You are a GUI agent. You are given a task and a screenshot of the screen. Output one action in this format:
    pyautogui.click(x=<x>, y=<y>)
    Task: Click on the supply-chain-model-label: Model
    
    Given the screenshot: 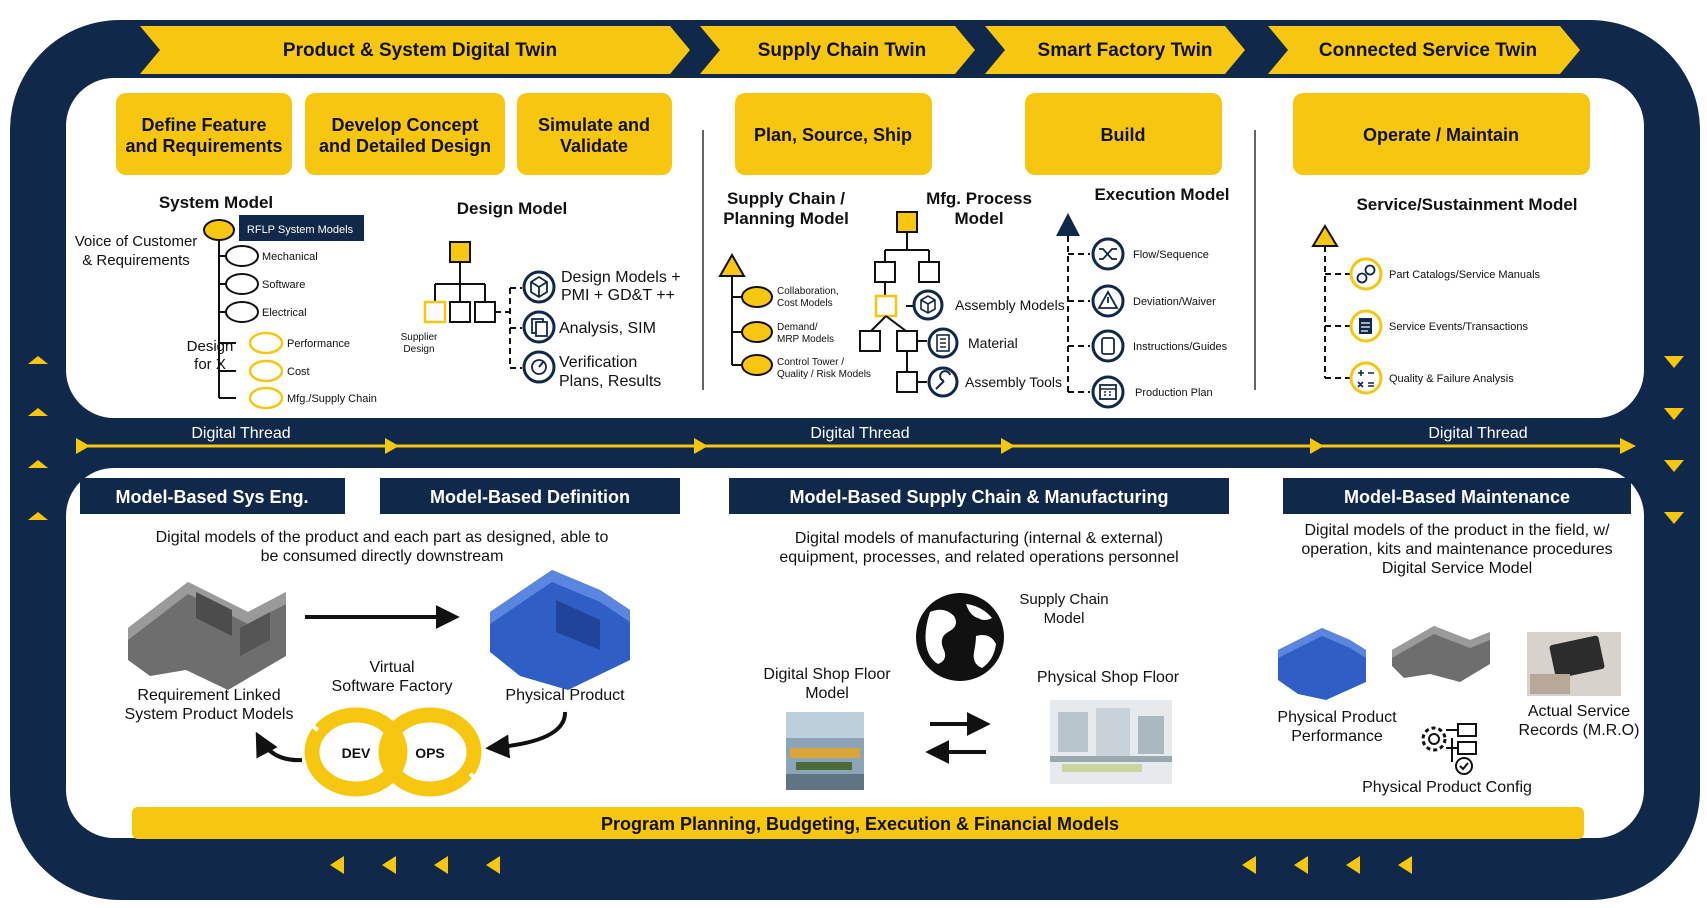 What is the action you would take?
    pyautogui.click(x=1064, y=618)
    